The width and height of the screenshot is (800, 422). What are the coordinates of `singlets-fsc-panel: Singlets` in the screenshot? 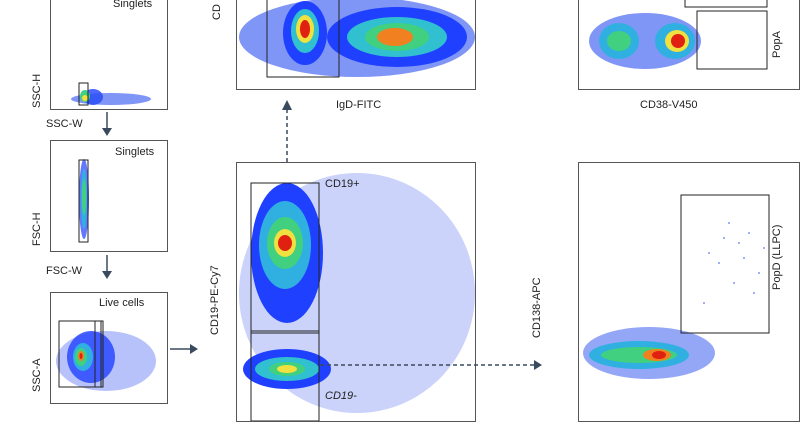 It's located at (109, 196).